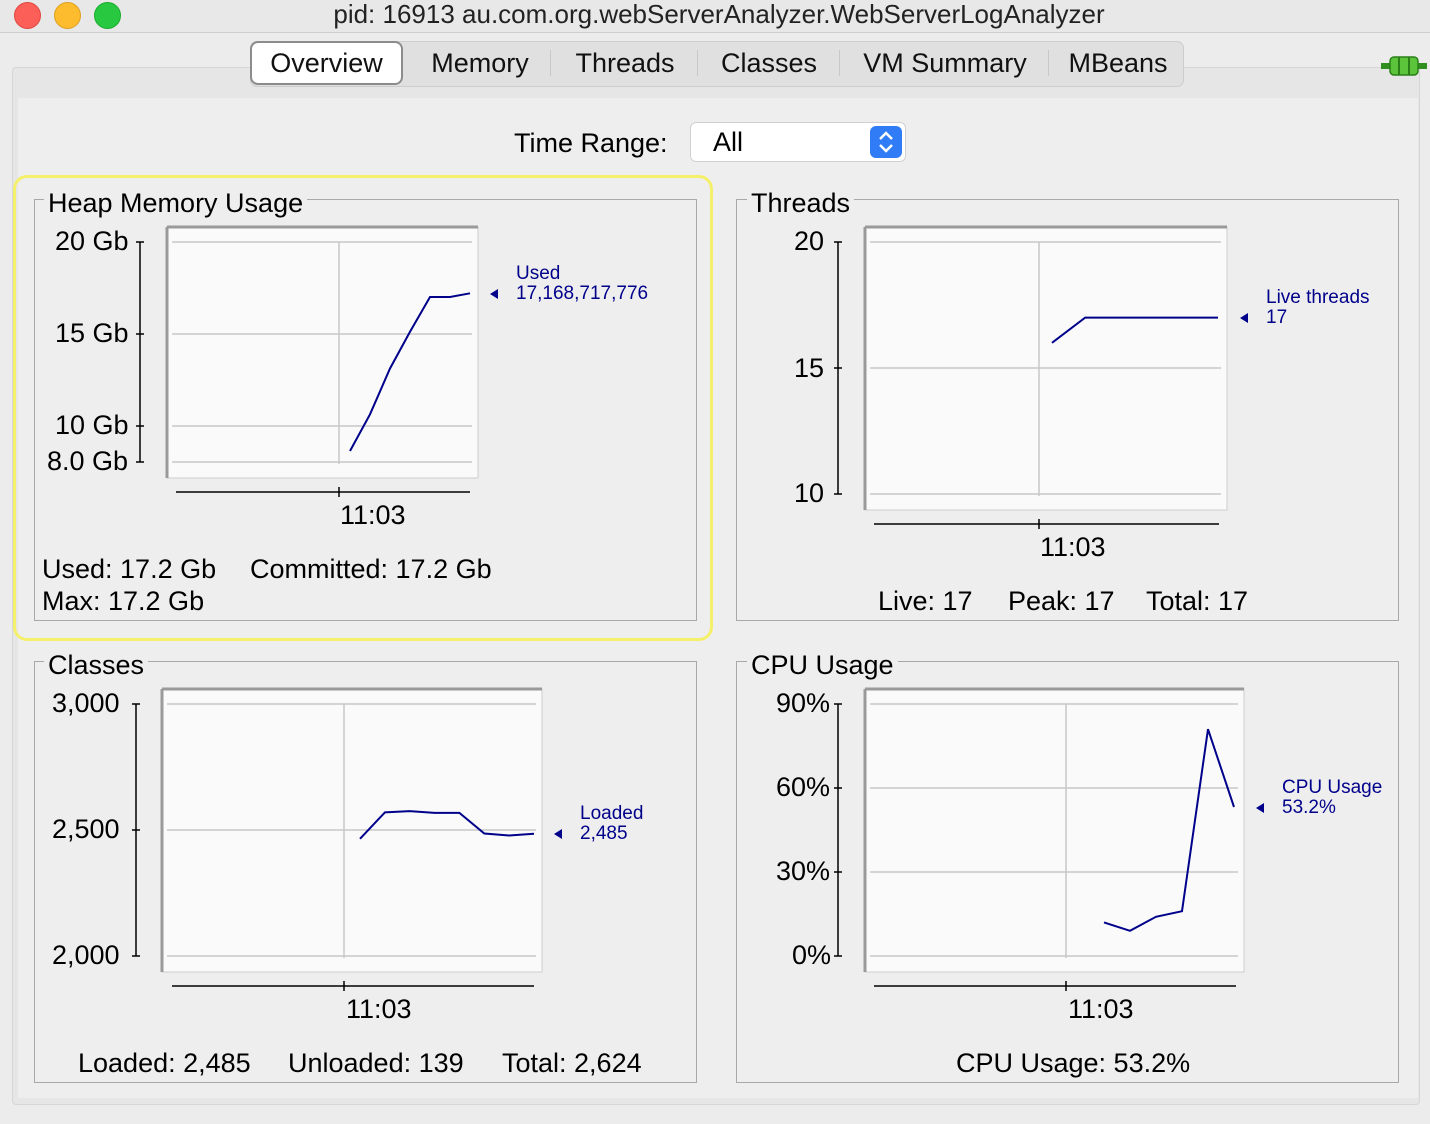 The width and height of the screenshot is (1430, 1124). What do you see at coordinates (326, 63) in the screenshot?
I see `tab-overview: Overview` at bounding box center [326, 63].